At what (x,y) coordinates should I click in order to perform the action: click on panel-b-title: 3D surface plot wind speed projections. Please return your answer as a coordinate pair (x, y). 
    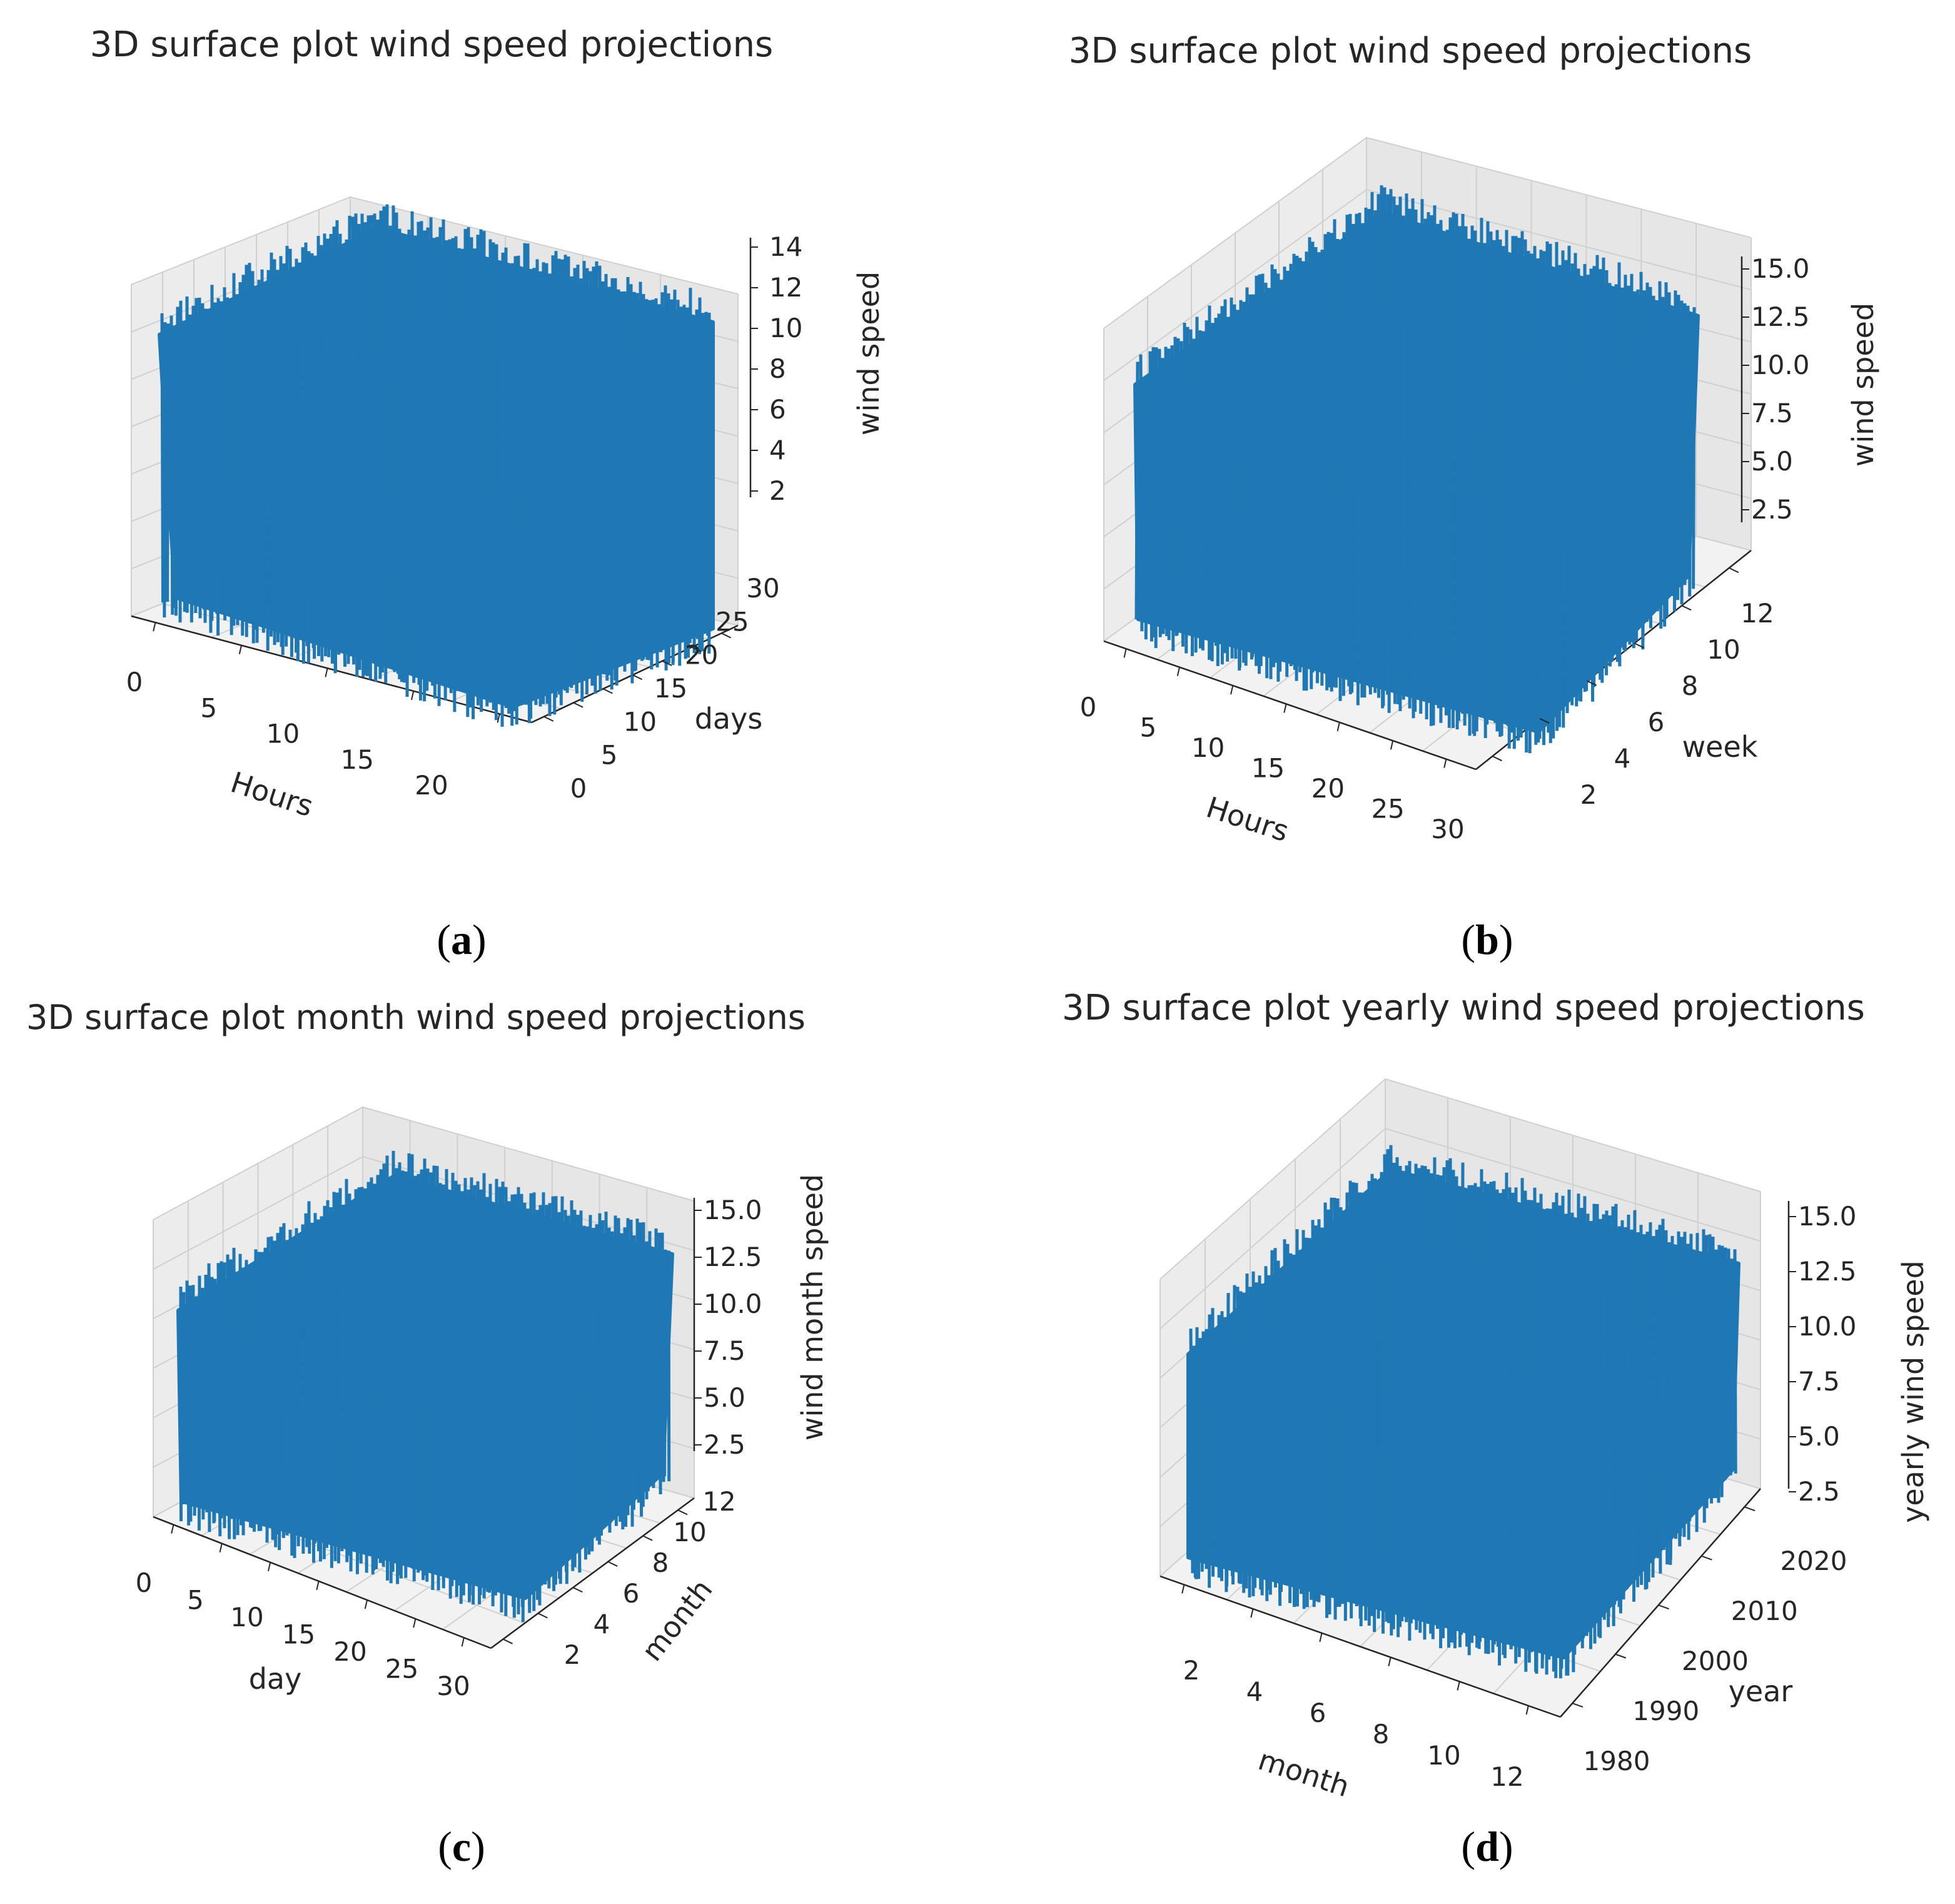
    Looking at the image, I should click on (1410, 51).